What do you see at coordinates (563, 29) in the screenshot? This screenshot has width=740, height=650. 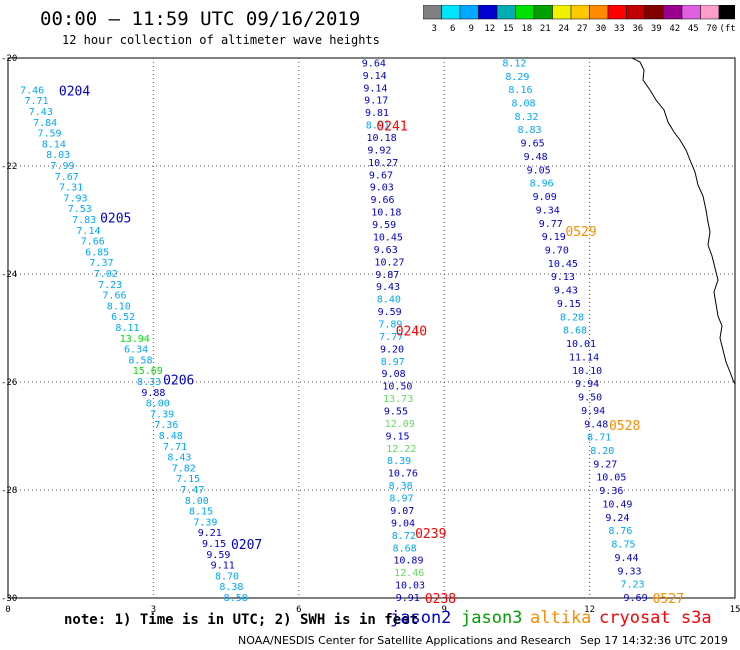 I see `colorbar-label: 24` at bounding box center [563, 29].